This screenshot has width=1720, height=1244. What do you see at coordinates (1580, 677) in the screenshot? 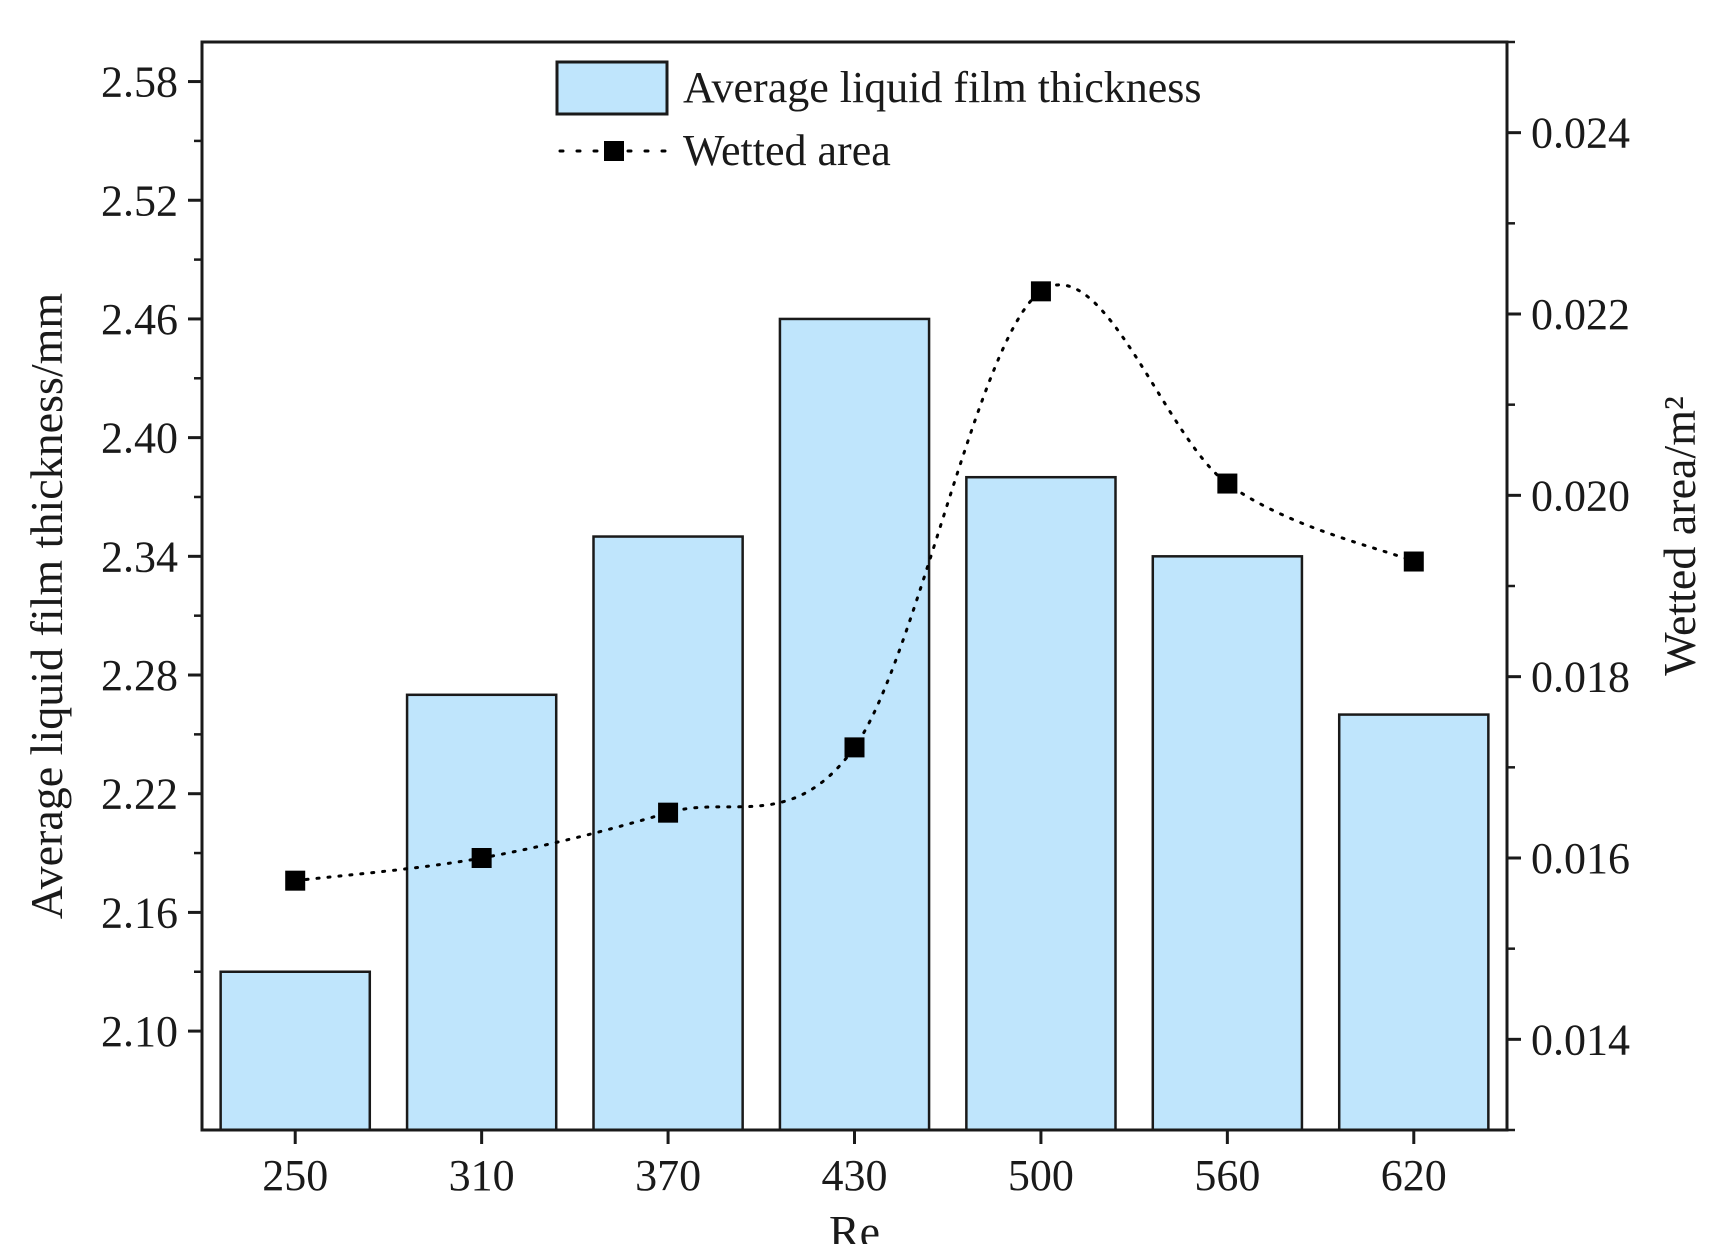
I see `right-y-tick-label: 0.018` at bounding box center [1580, 677].